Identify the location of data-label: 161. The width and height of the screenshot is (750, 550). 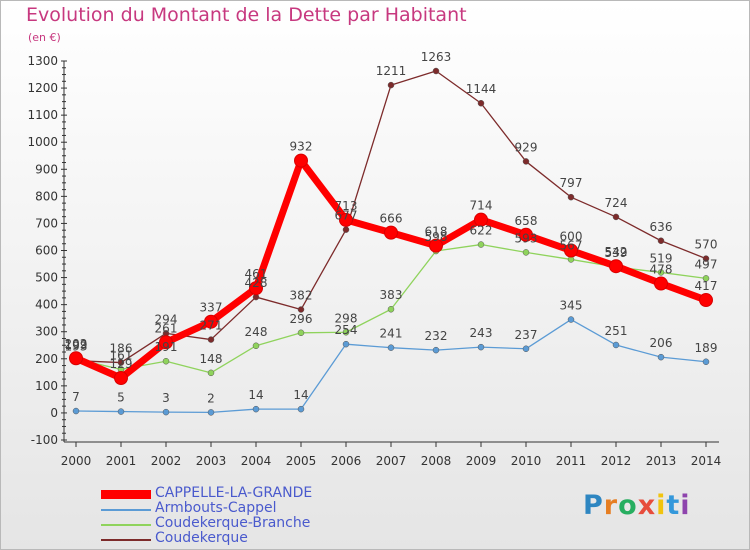
(121, 355).